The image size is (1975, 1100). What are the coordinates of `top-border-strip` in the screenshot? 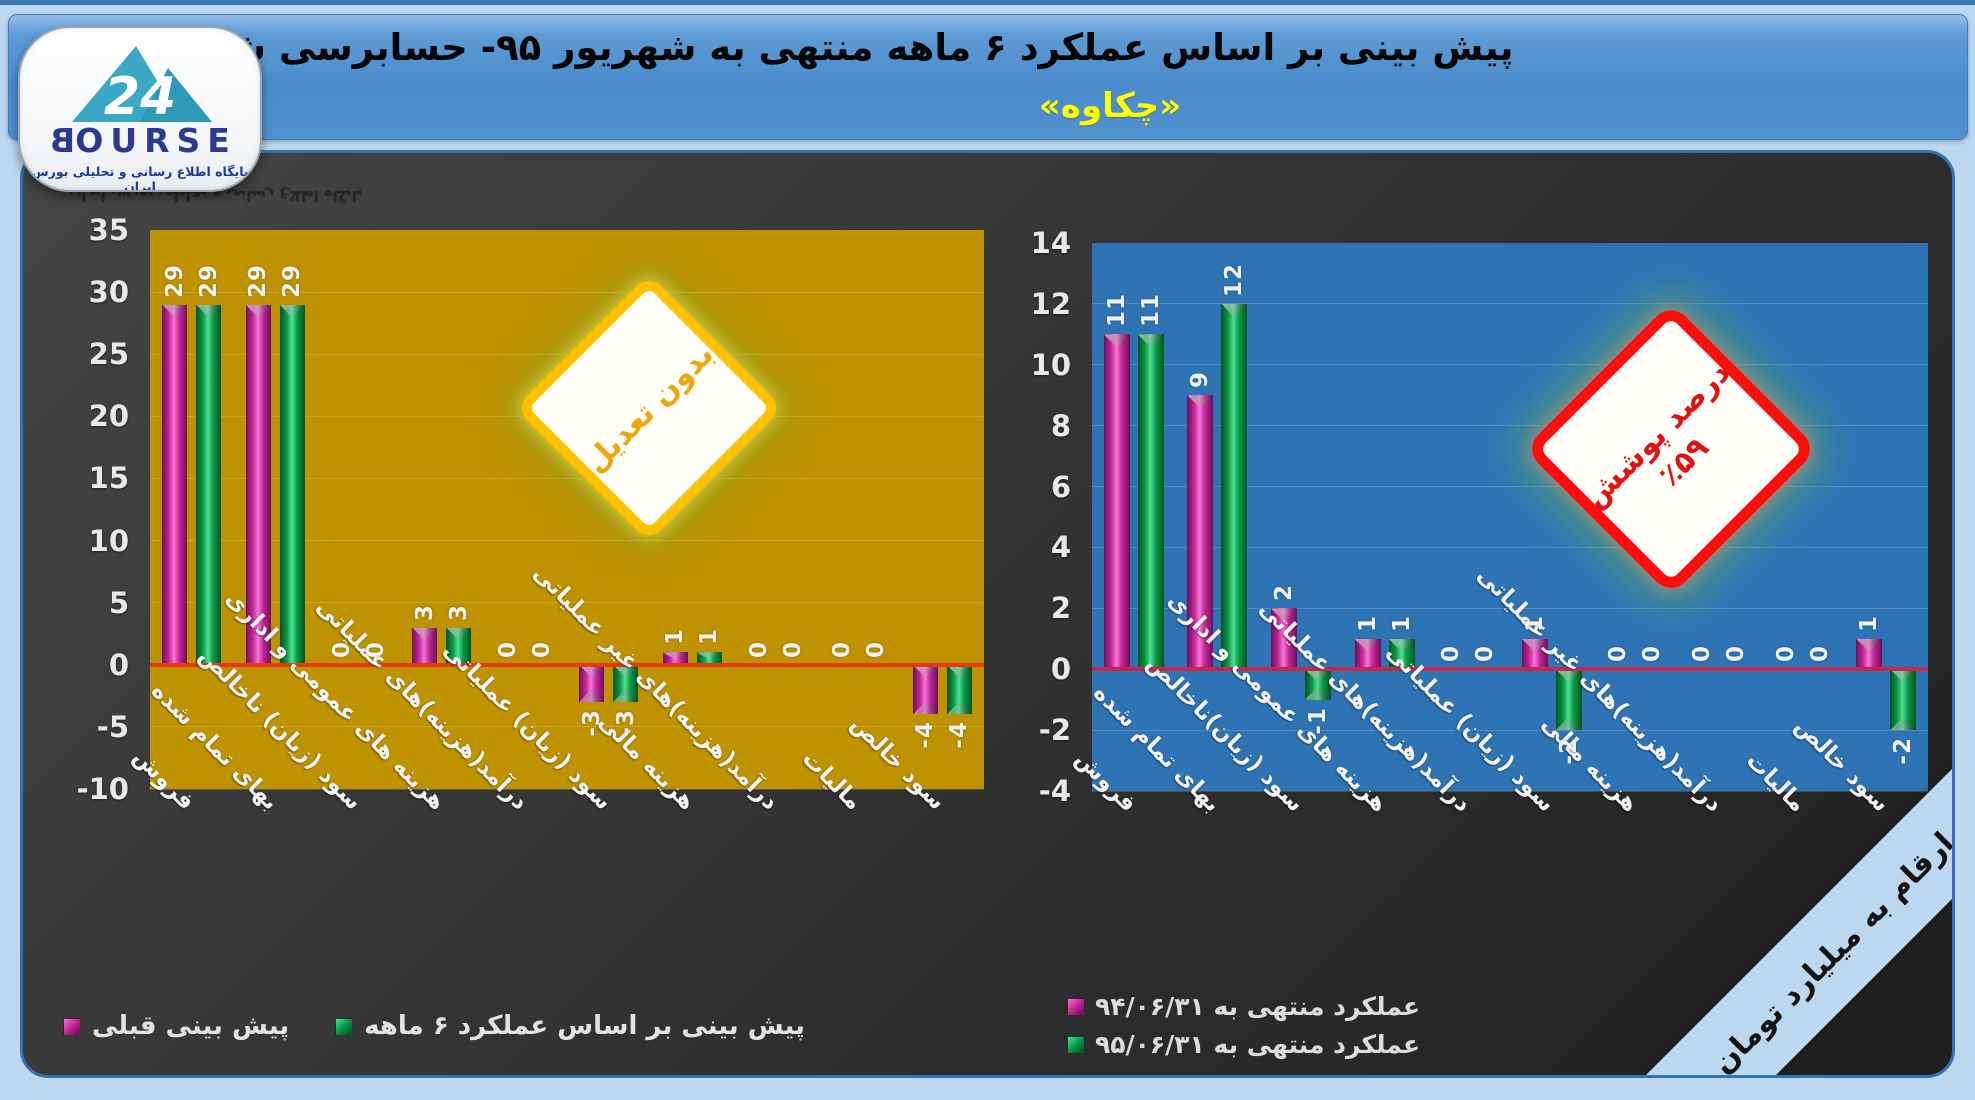 It's located at (987, 2).